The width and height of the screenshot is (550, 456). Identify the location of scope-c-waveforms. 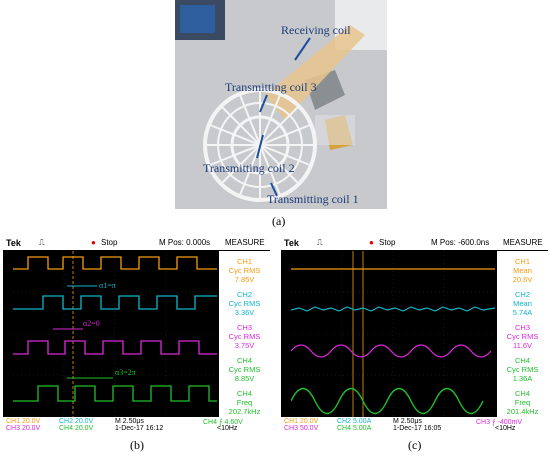
(393, 334).